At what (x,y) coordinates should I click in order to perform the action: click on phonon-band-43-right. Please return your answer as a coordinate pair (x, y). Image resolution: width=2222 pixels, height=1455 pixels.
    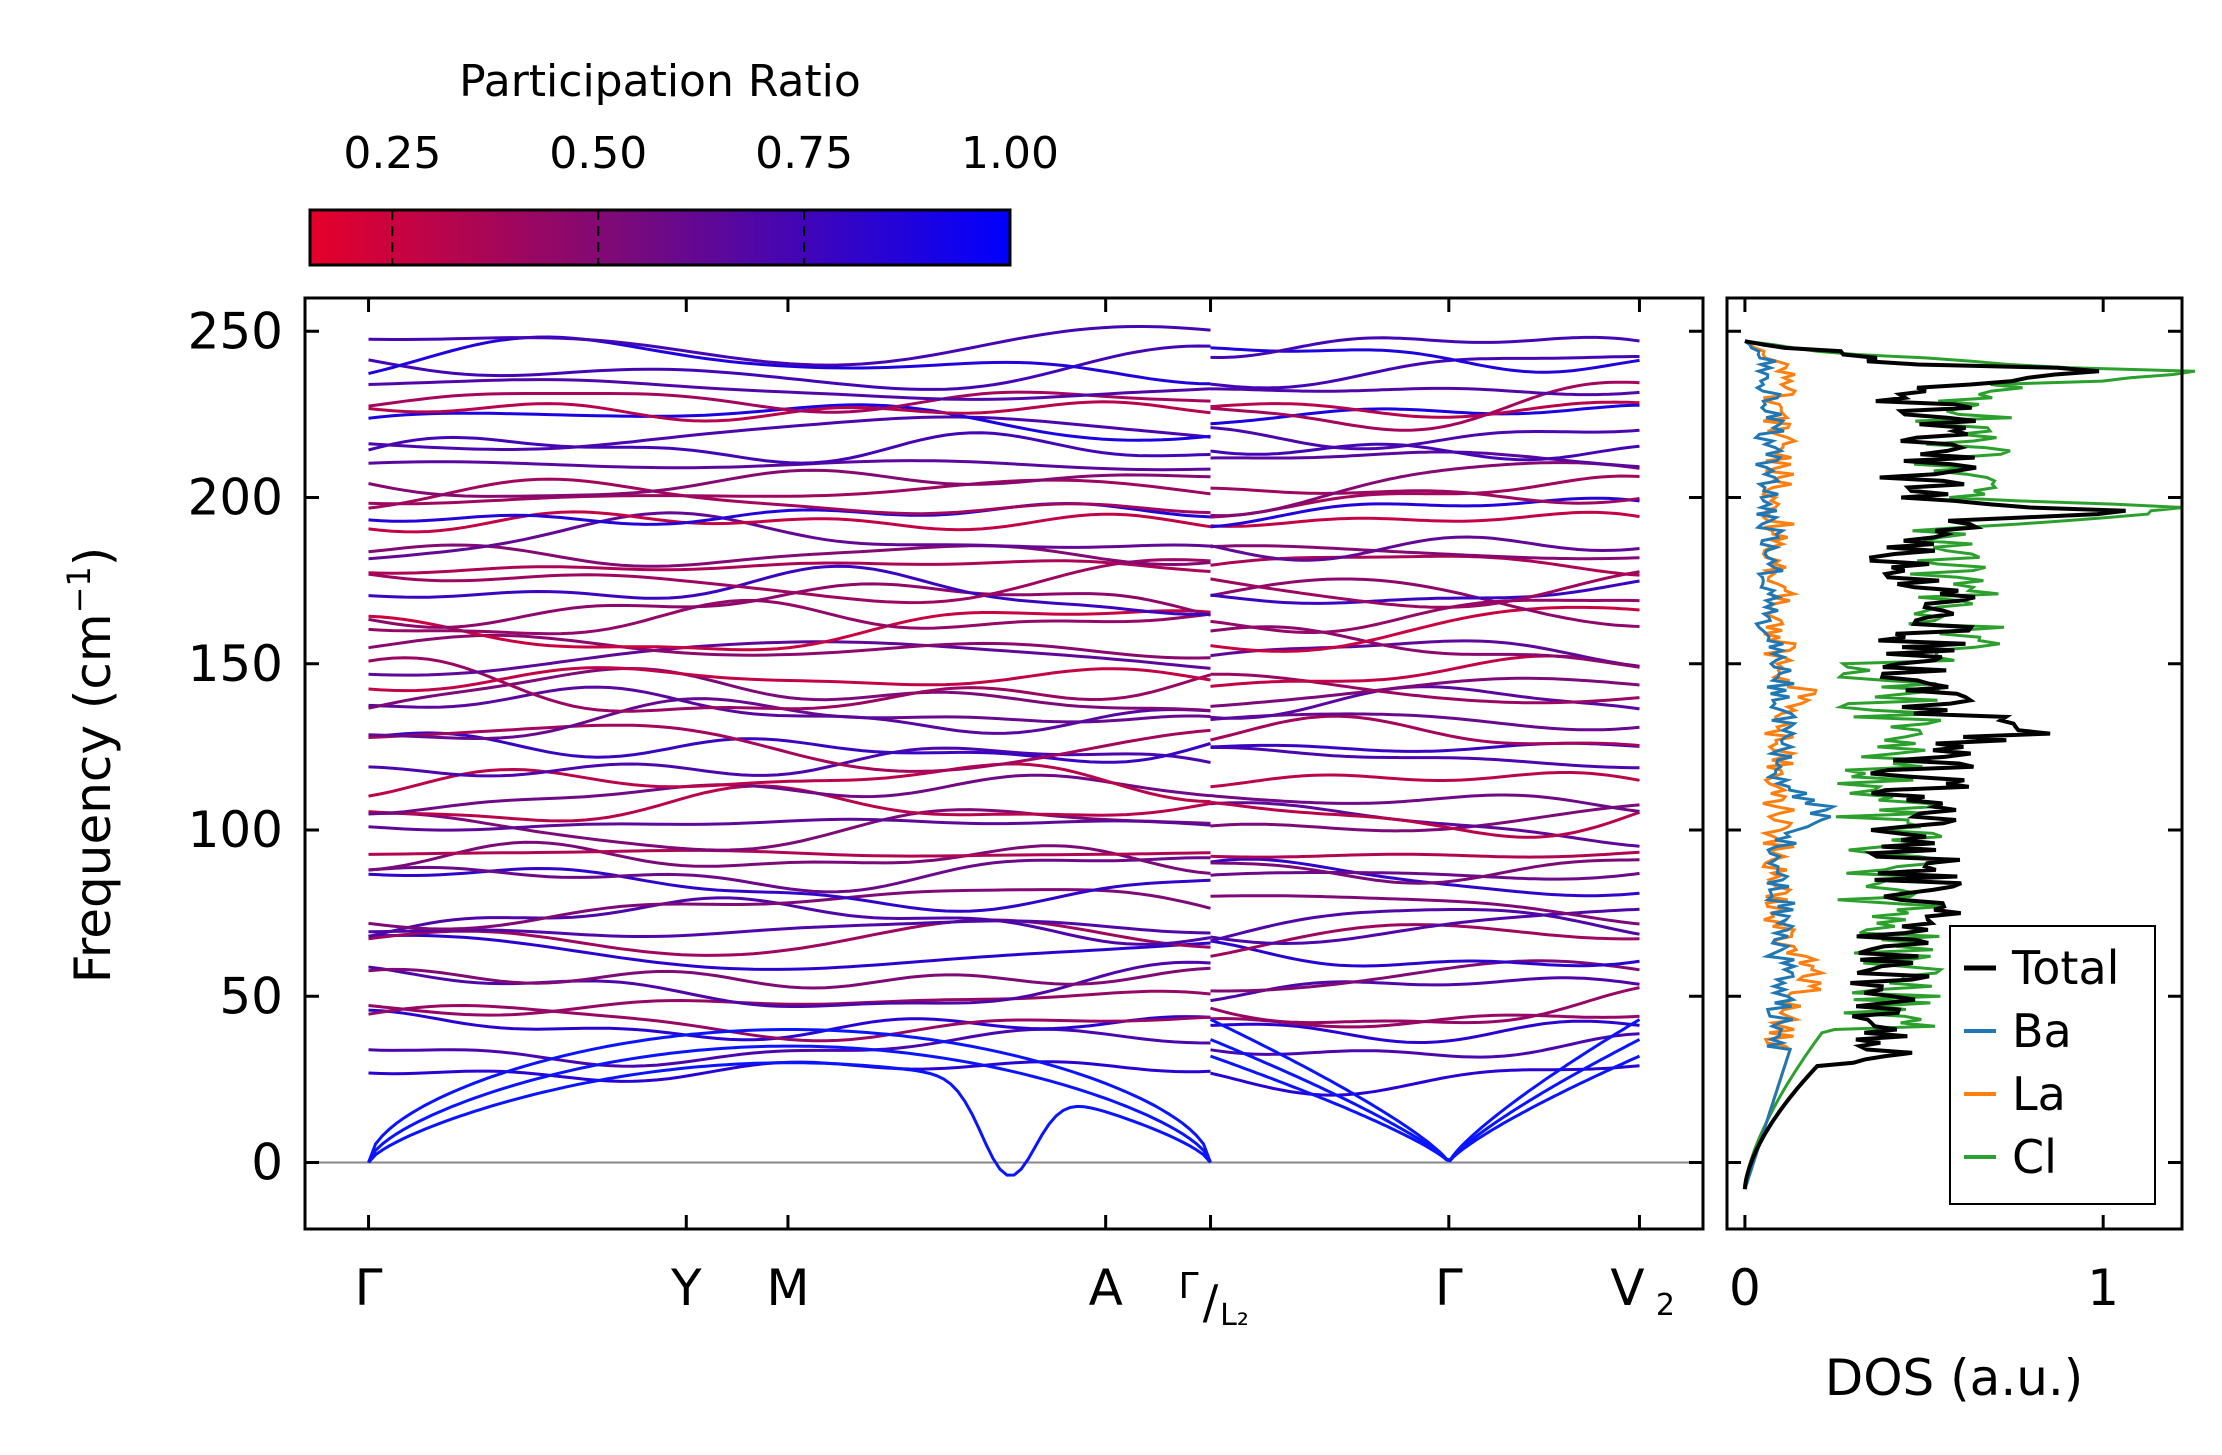
    Looking at the image, I should click on (1425, 489).